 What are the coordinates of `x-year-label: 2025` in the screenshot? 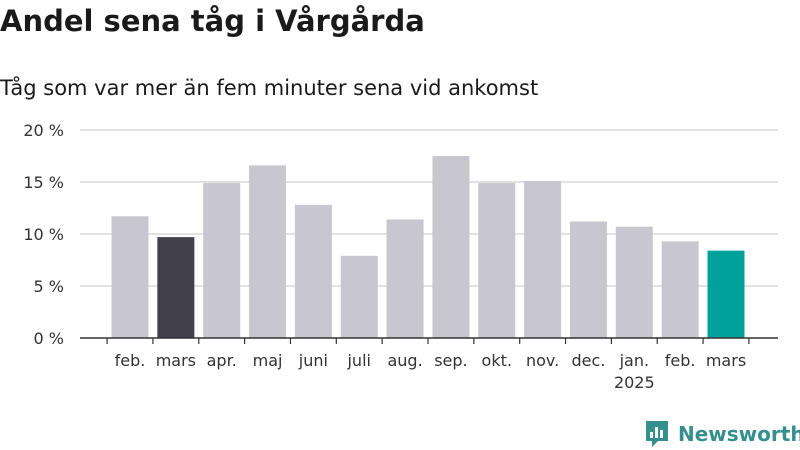 It's located at (634, 382).